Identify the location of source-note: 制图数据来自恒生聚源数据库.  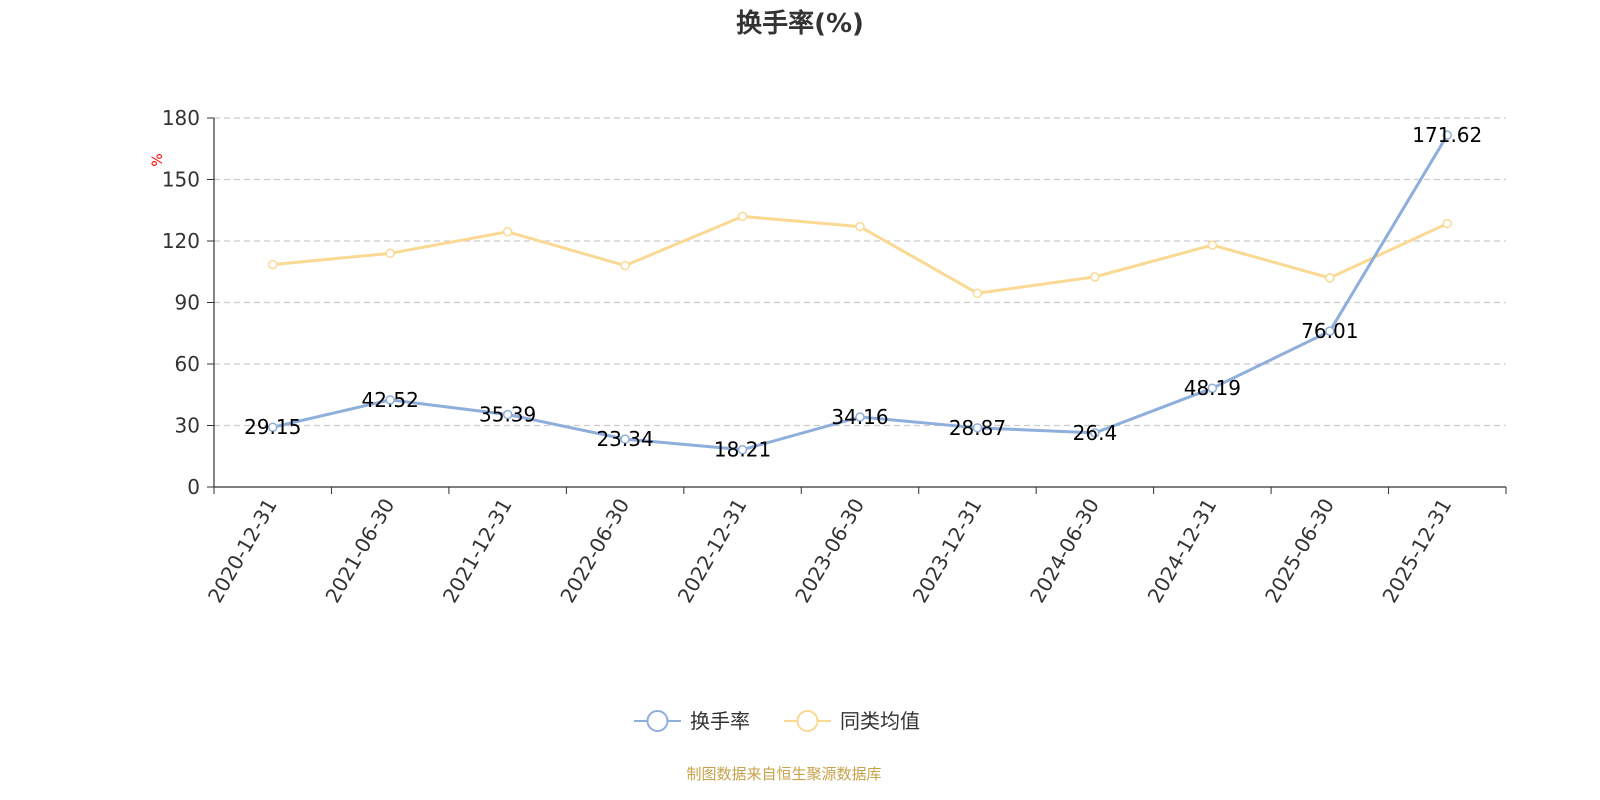
(783, 774).